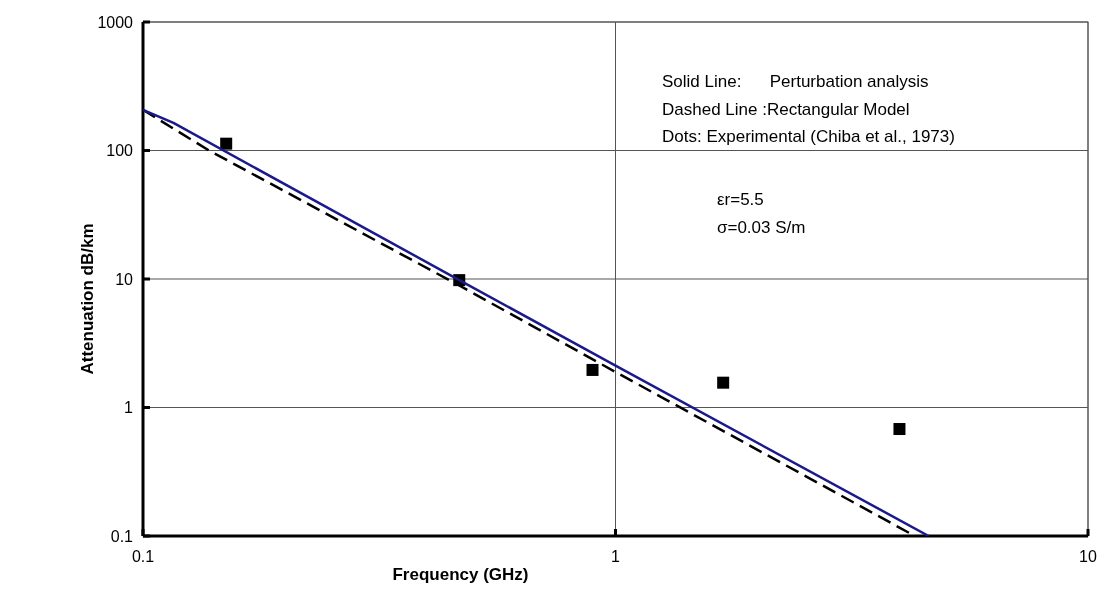 This screenshot has width=1098, height=594. I want to click on y-axis-title: Attenuation dB/km, so click(87, 299).